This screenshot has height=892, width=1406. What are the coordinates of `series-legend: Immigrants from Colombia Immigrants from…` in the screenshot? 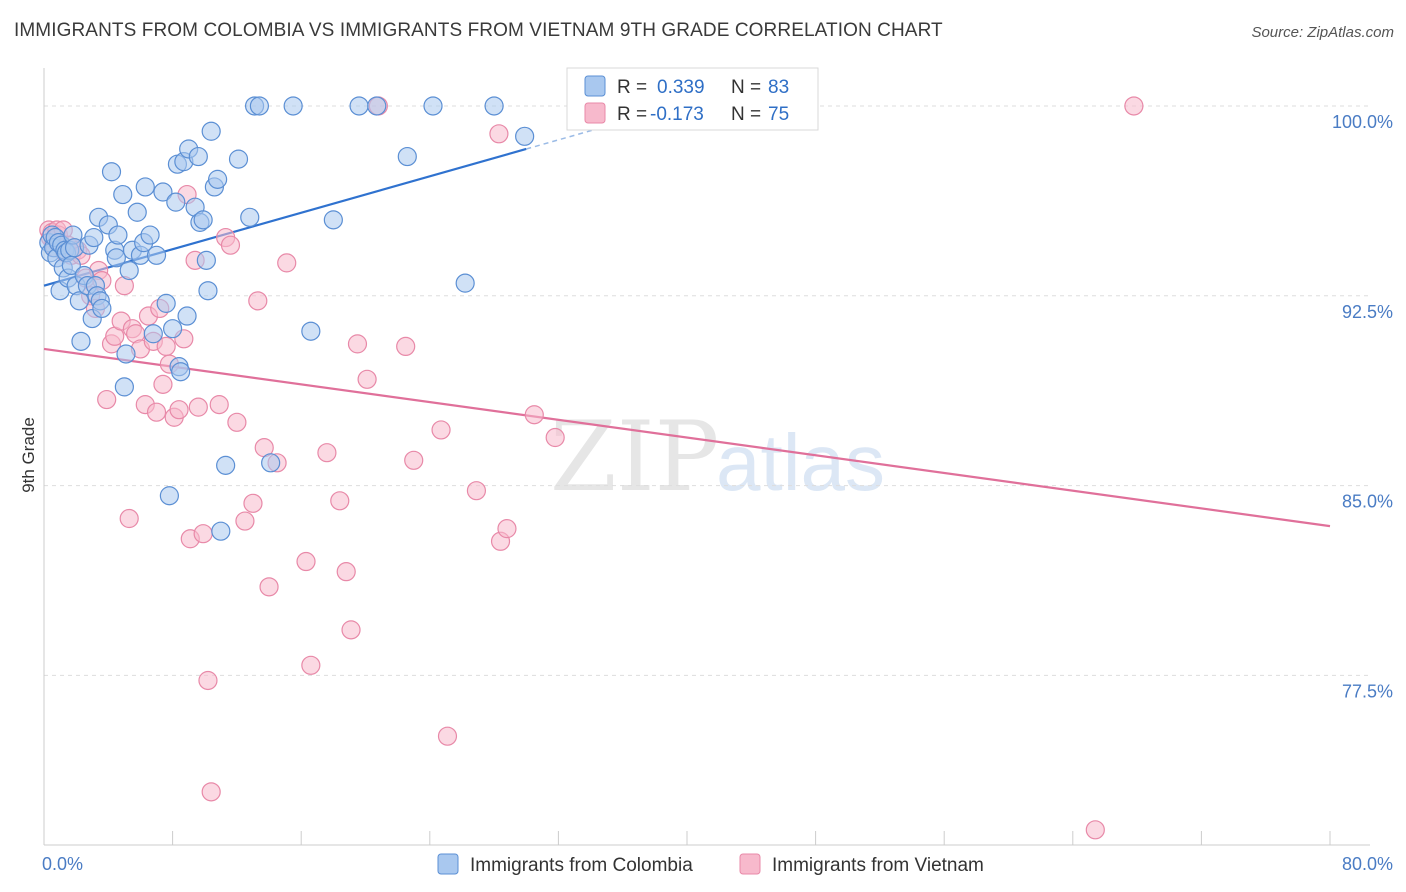 It's located at (710, 864).